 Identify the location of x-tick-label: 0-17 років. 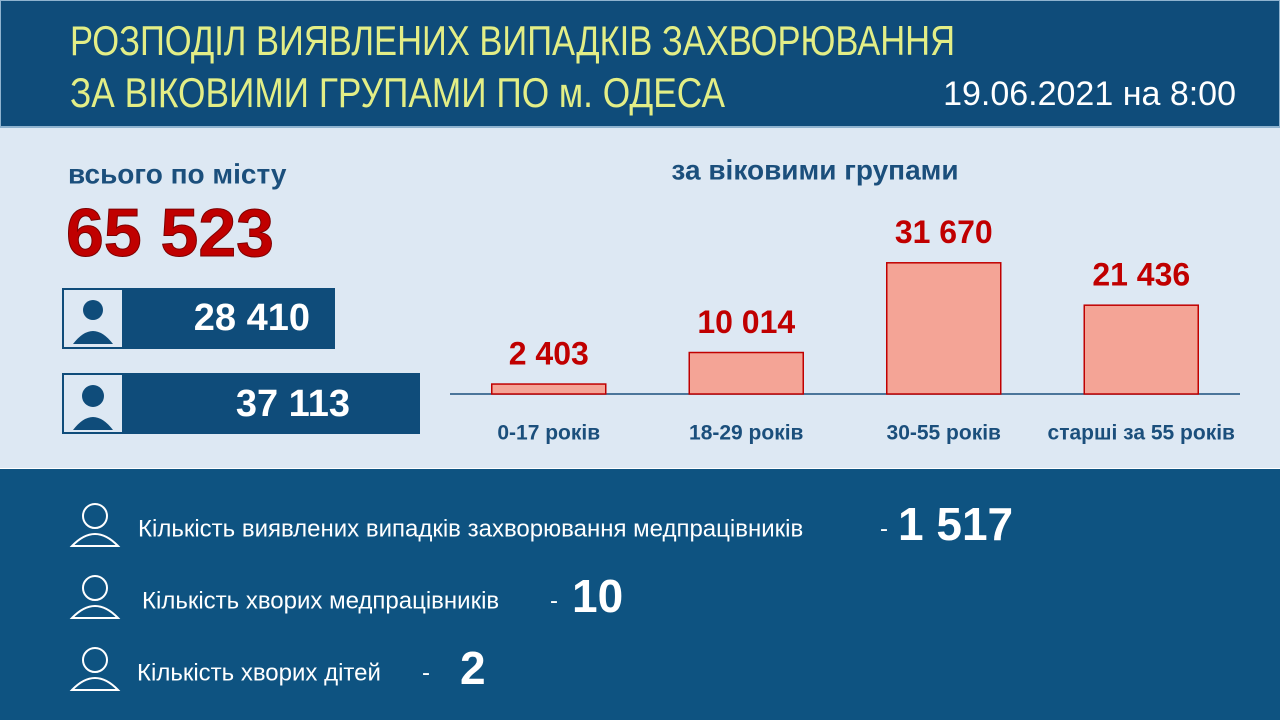
(548, 433).